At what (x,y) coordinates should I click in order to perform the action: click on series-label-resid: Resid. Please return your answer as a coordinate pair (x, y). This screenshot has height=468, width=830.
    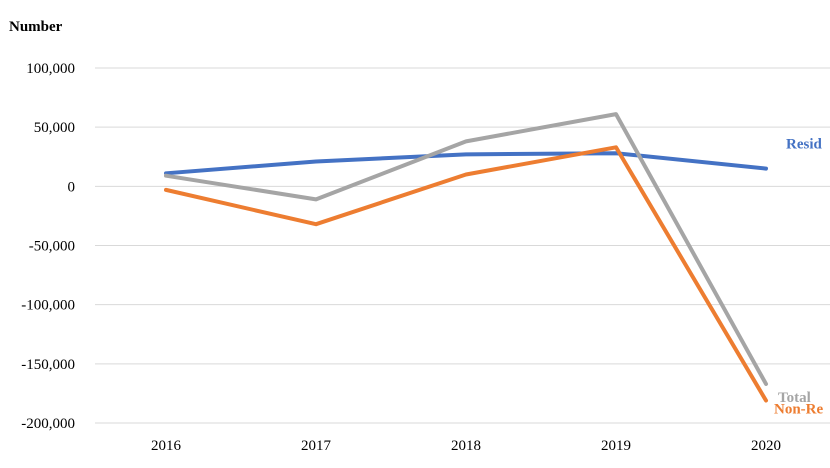
    Looking at the image, I should click on (804, 145).